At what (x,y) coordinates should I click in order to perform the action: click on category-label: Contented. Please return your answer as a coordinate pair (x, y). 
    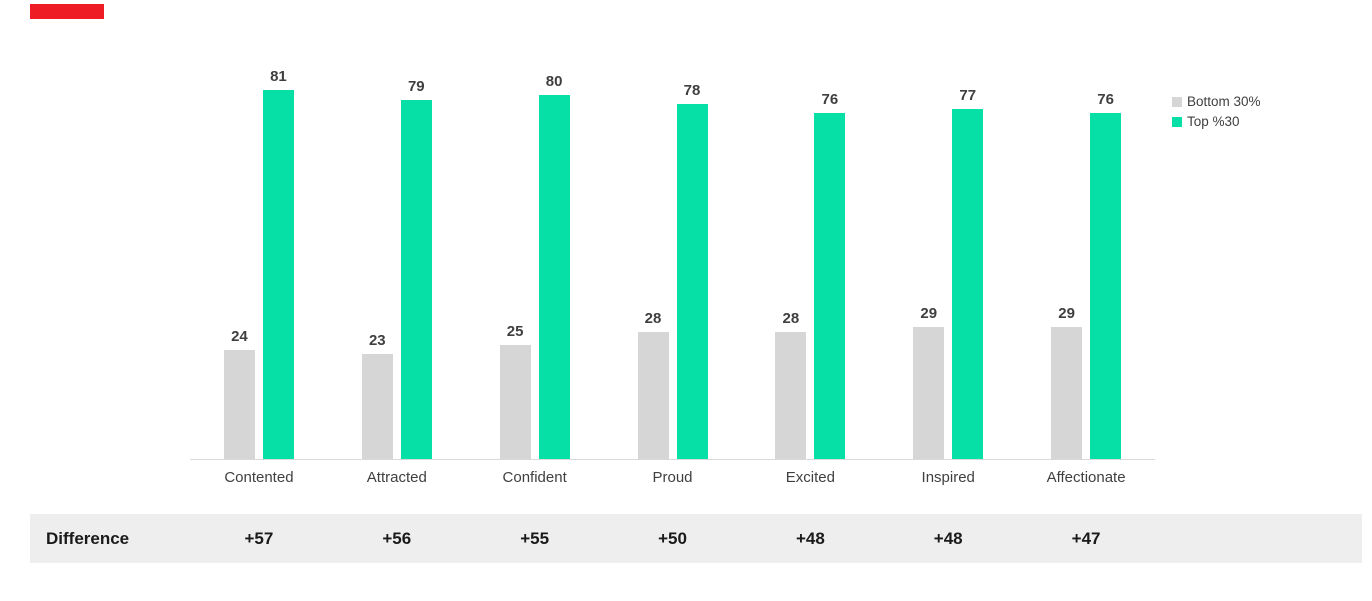
    Looking at the image, I should click on (259, 477).